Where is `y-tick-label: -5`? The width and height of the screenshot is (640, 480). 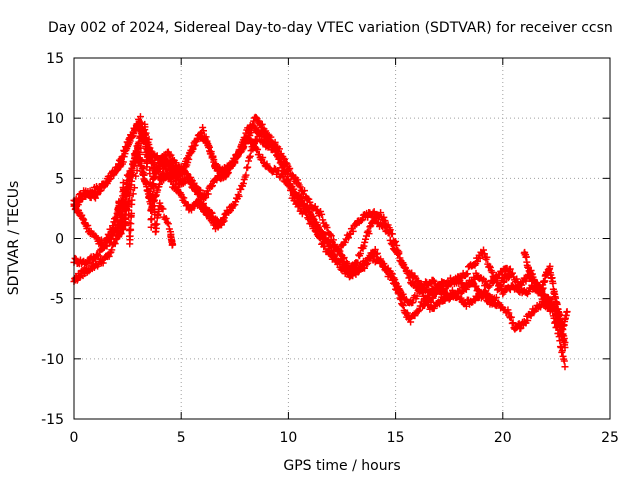
y-tick-label: -5 is located at coordinates (57, 300).